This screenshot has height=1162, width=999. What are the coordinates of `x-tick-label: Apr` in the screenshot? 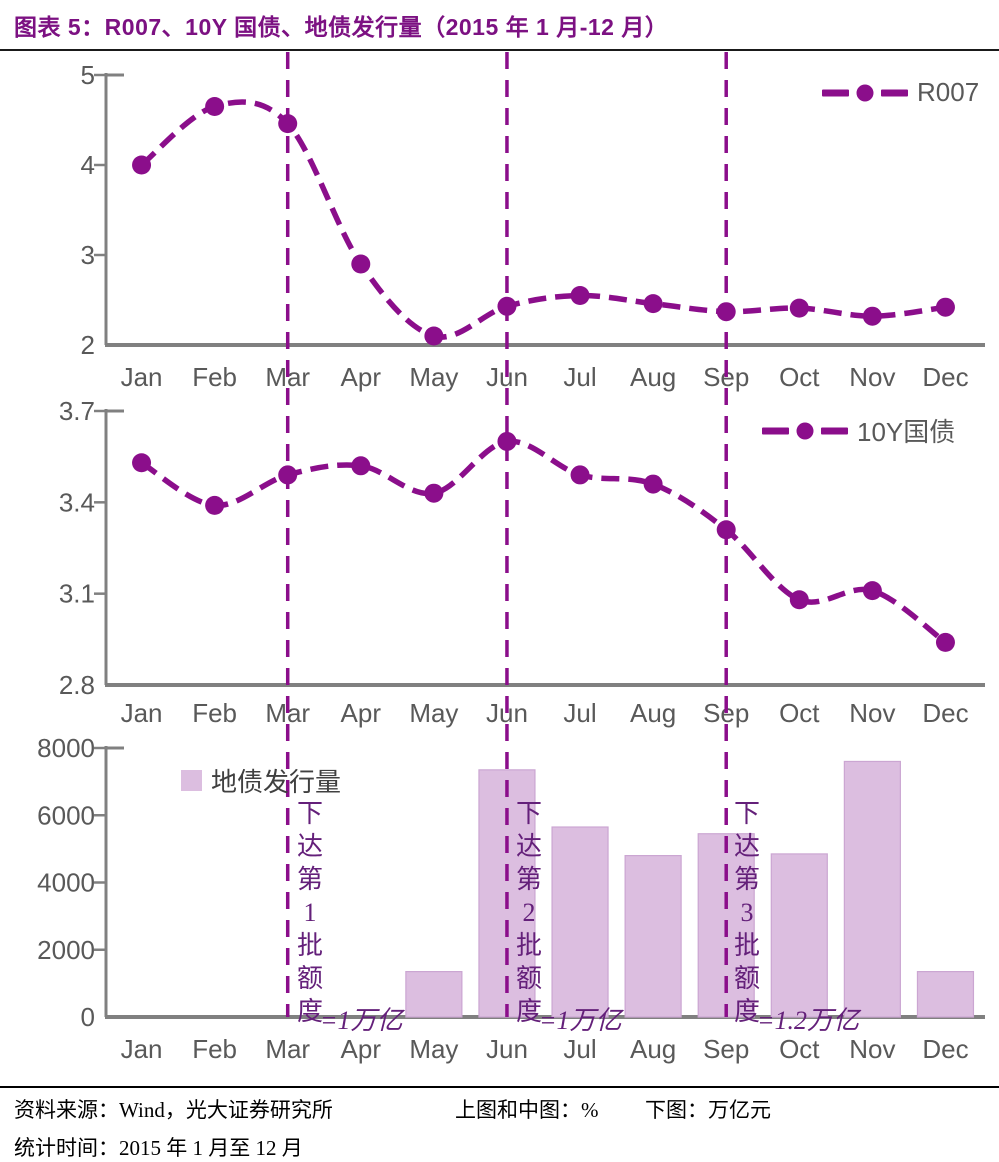 It's located at (361, 713).